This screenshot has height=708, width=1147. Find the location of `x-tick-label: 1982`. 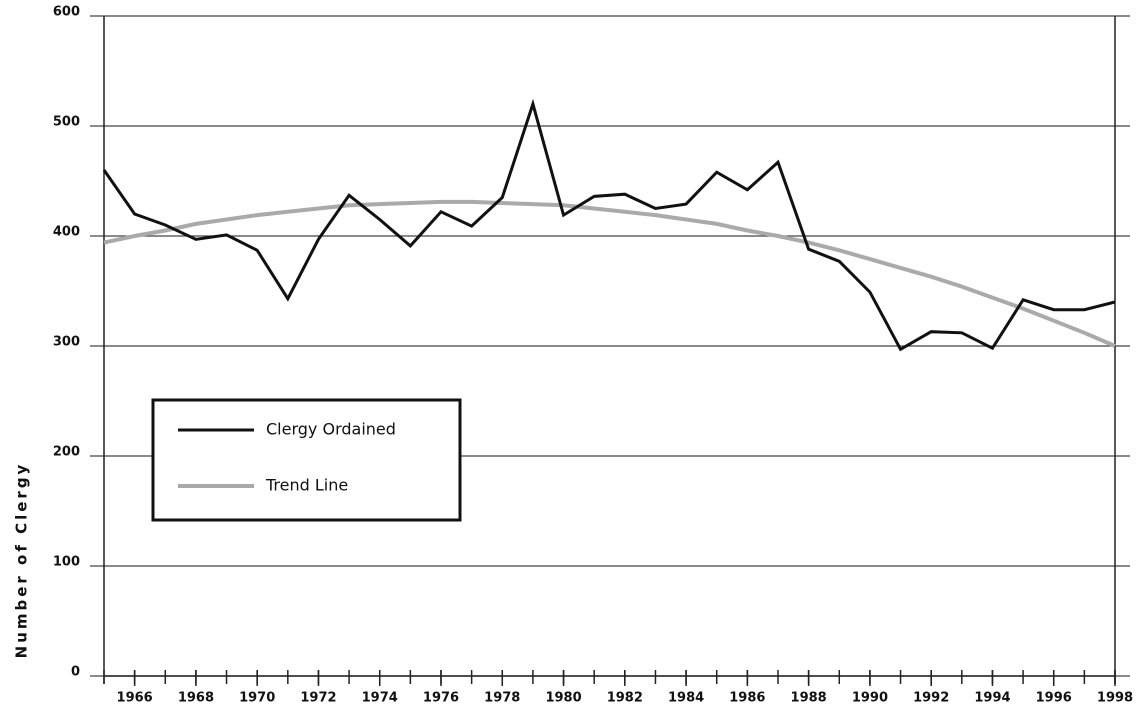

x-tick-label: 1982 is located at coordinates (625, 698).